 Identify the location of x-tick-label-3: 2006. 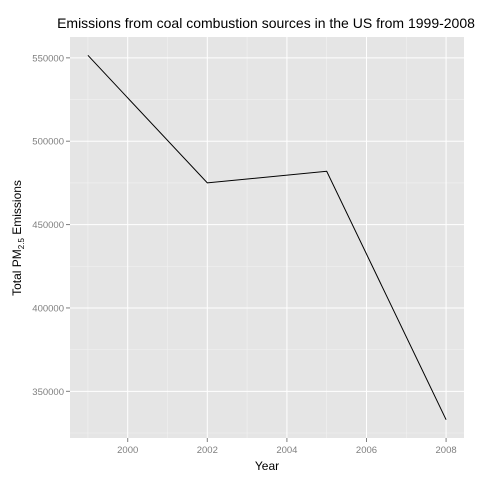
(366, 450).